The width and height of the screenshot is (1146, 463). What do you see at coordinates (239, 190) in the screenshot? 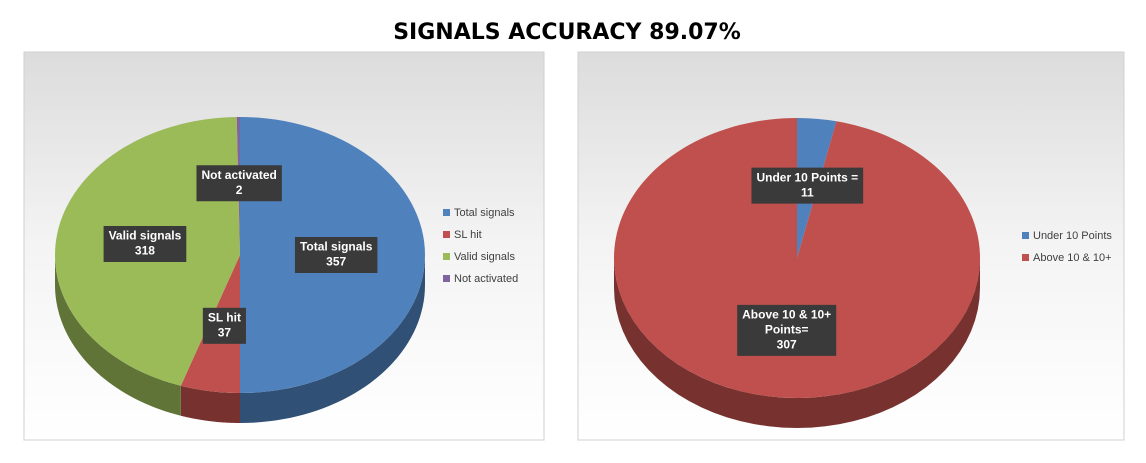
I see `data-label-text: 2` at bounding box center [239, 190].